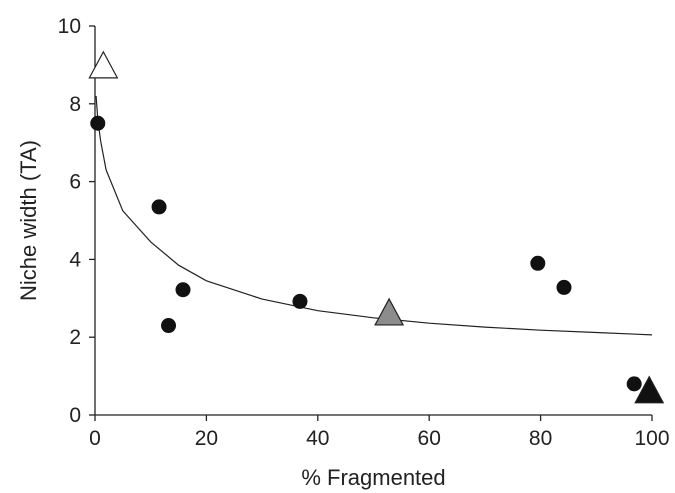  Describe the element at coordinates (651, 438) in the screenshot. I see `x-tick-label: 100` at that location.